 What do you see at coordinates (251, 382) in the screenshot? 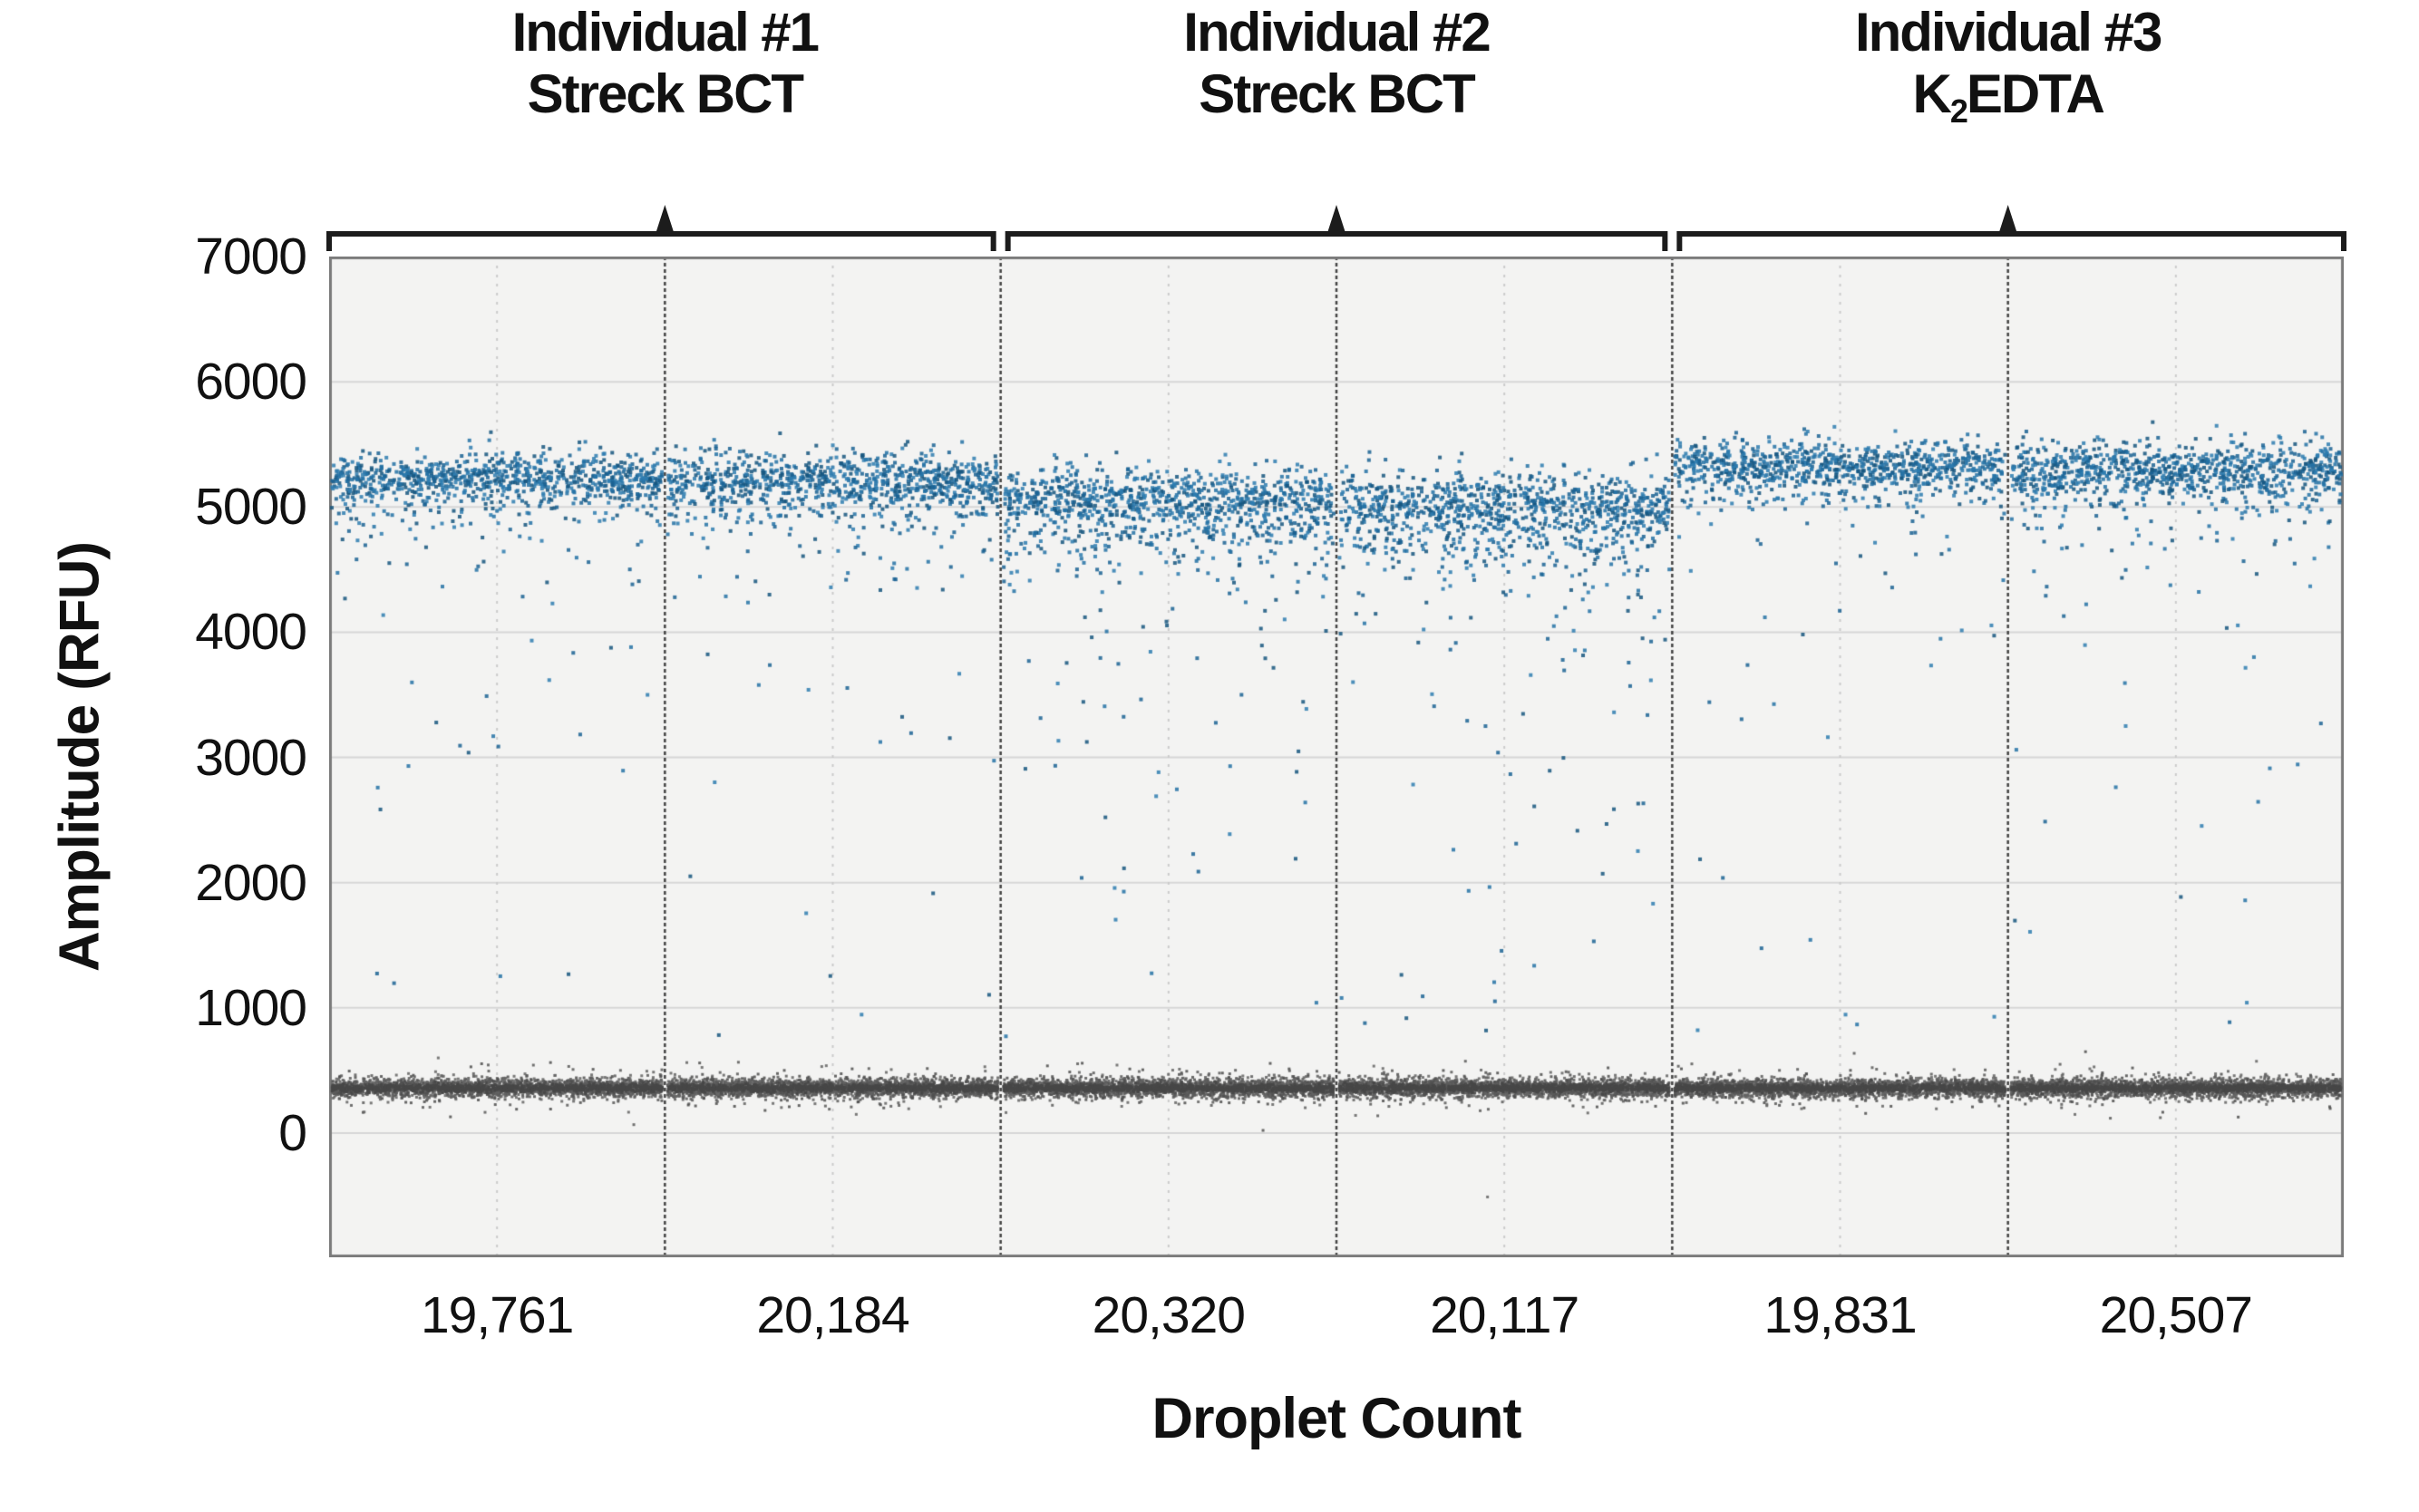
I see `y-tick-6000: 6000` at bounding box center [251, 382].